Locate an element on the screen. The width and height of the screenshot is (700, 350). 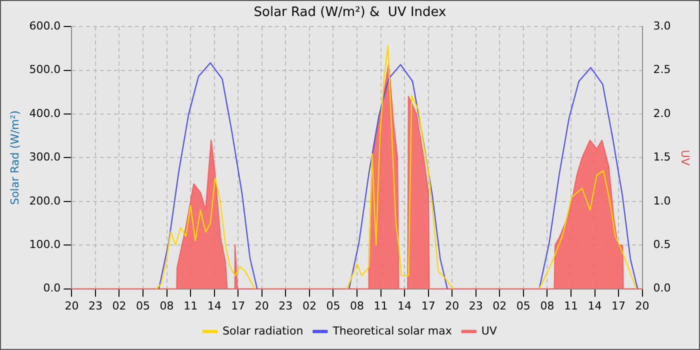
y-tick-label: 600.0 is located at coordinates (45, 25).